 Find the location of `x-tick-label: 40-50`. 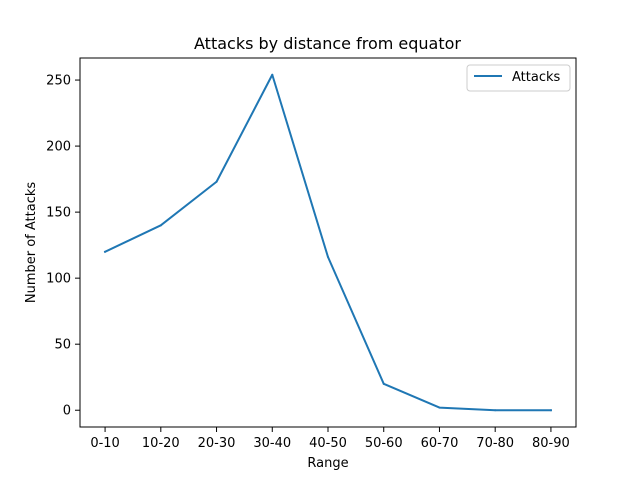

x-tick-label: 40-50 is located at coordinates (328, 443).